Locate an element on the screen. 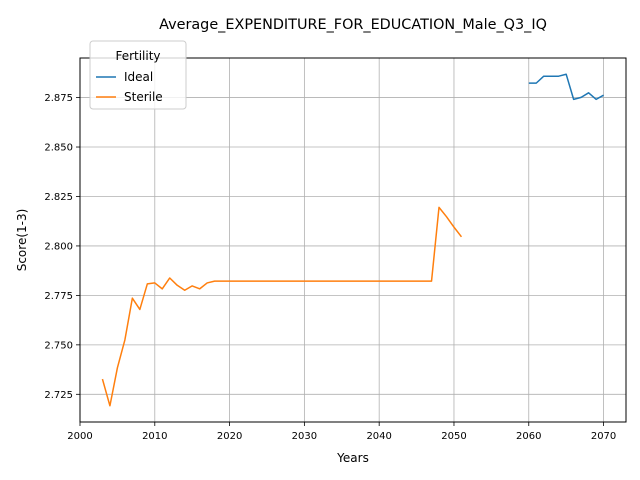 Image resolution: width=640 pixels, height=480 pixels. x-tick-label: 2000 is located at coordinates (79, 436).